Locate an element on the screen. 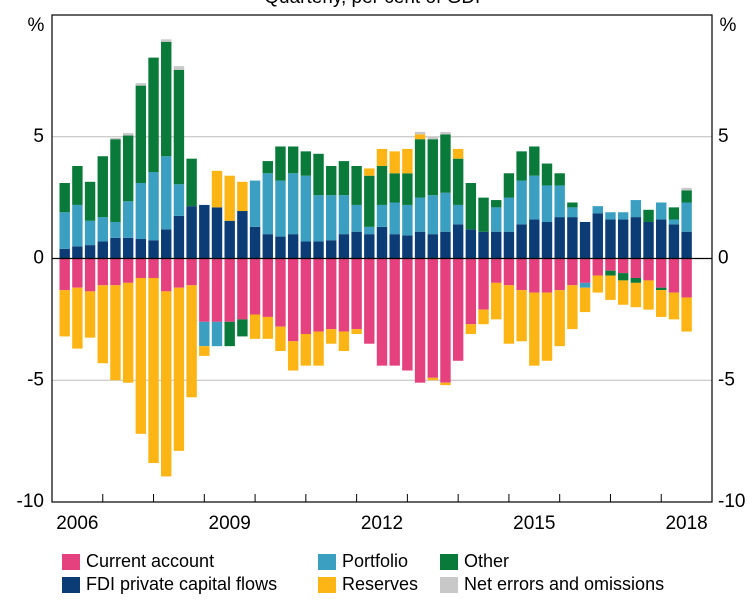  y2-tick-label: -10 is located at coordinates (731, 501).